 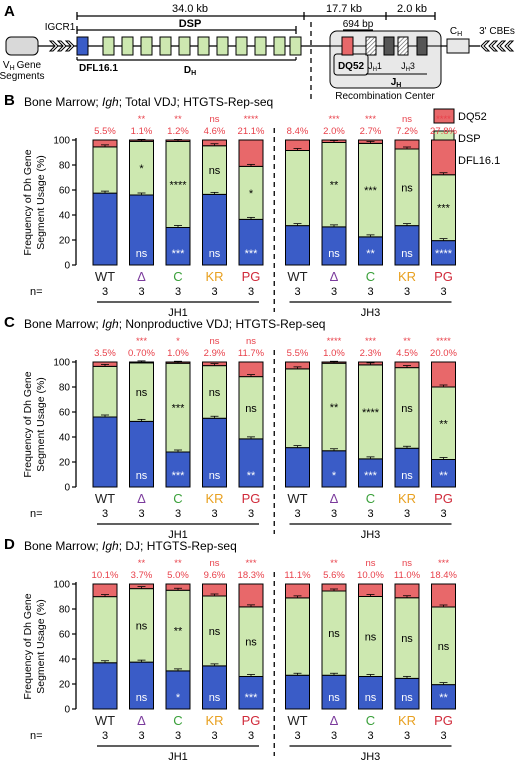 What do you see at coordinates (215, 575) in the screenshot?
I see `dq52-percent-label: 9.6%` at bounding box center [215, 575].